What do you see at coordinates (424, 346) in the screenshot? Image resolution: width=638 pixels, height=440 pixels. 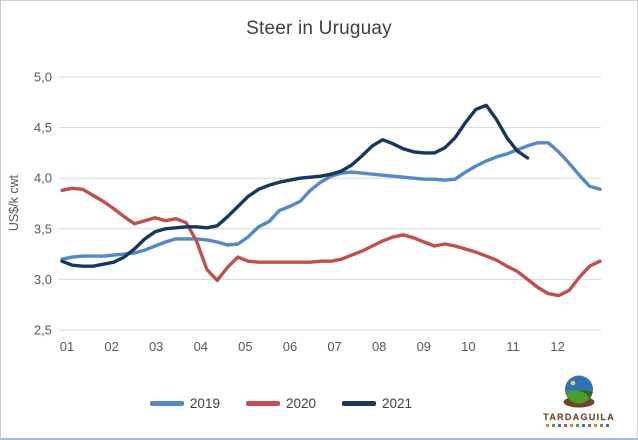 I see `x-tick-label: 09` at bounding box center [424, 346].